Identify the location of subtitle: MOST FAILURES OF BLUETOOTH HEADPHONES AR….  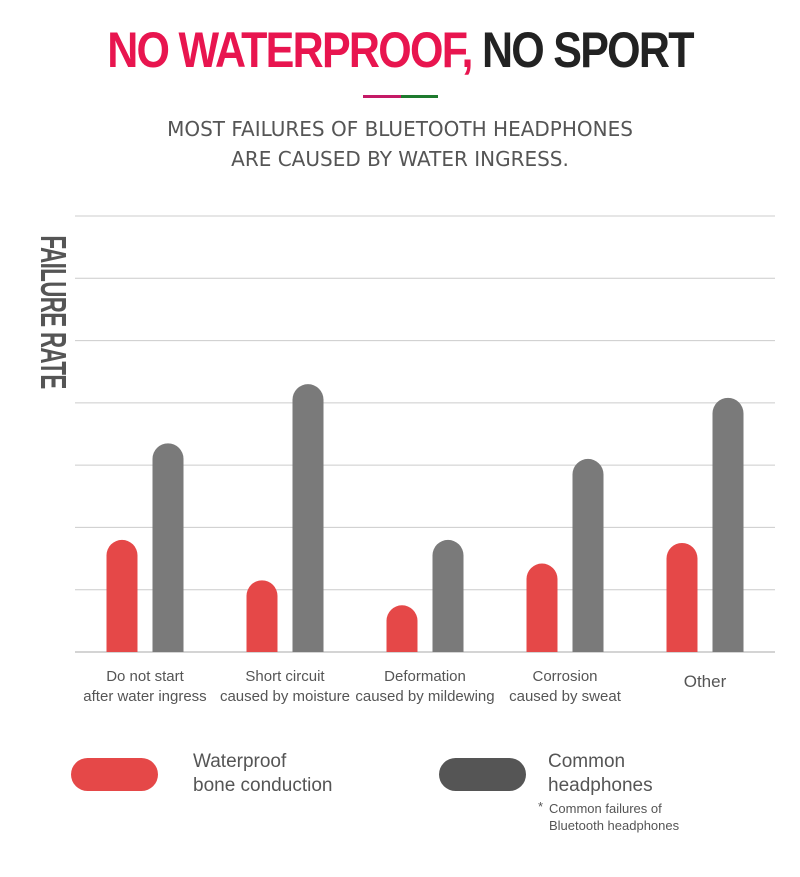
(400, 144).